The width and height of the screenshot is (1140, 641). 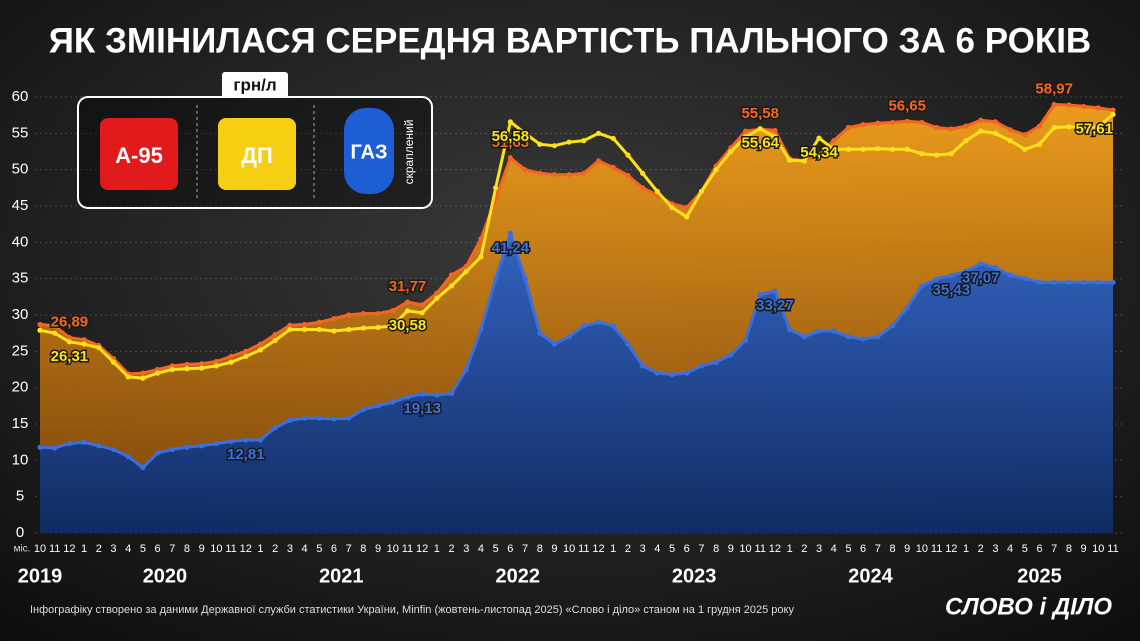 I want to click on year-label: 2025, so click(x=1039, y=576).